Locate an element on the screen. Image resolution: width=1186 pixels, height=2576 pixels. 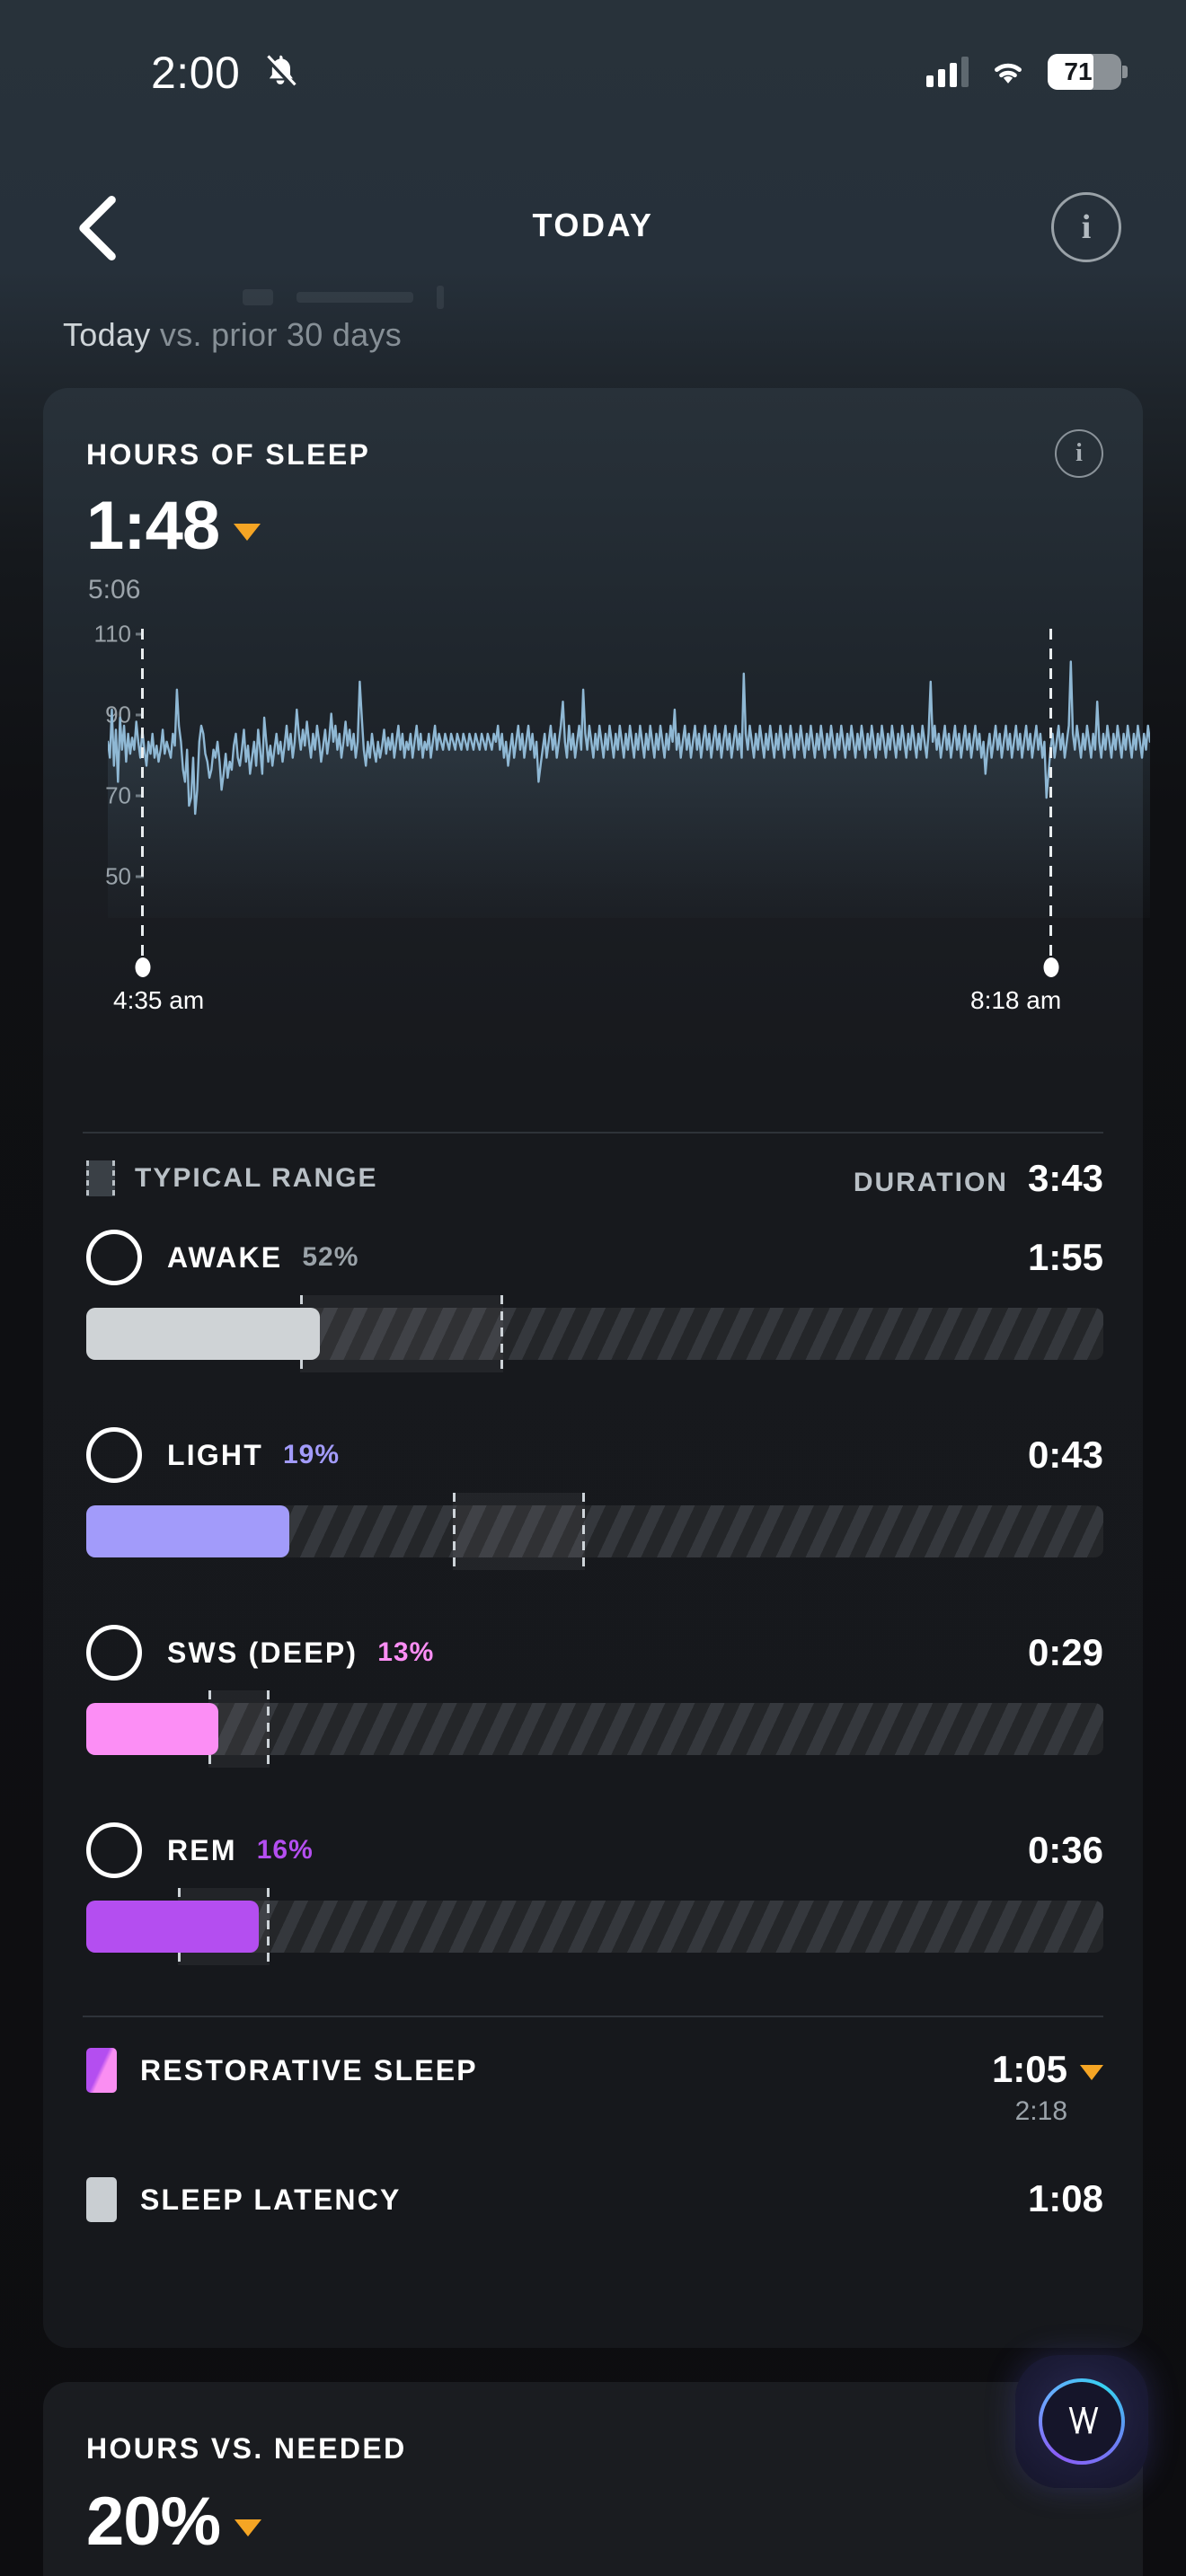
status-indicators: 71 is located at coordinates (1027, 72).